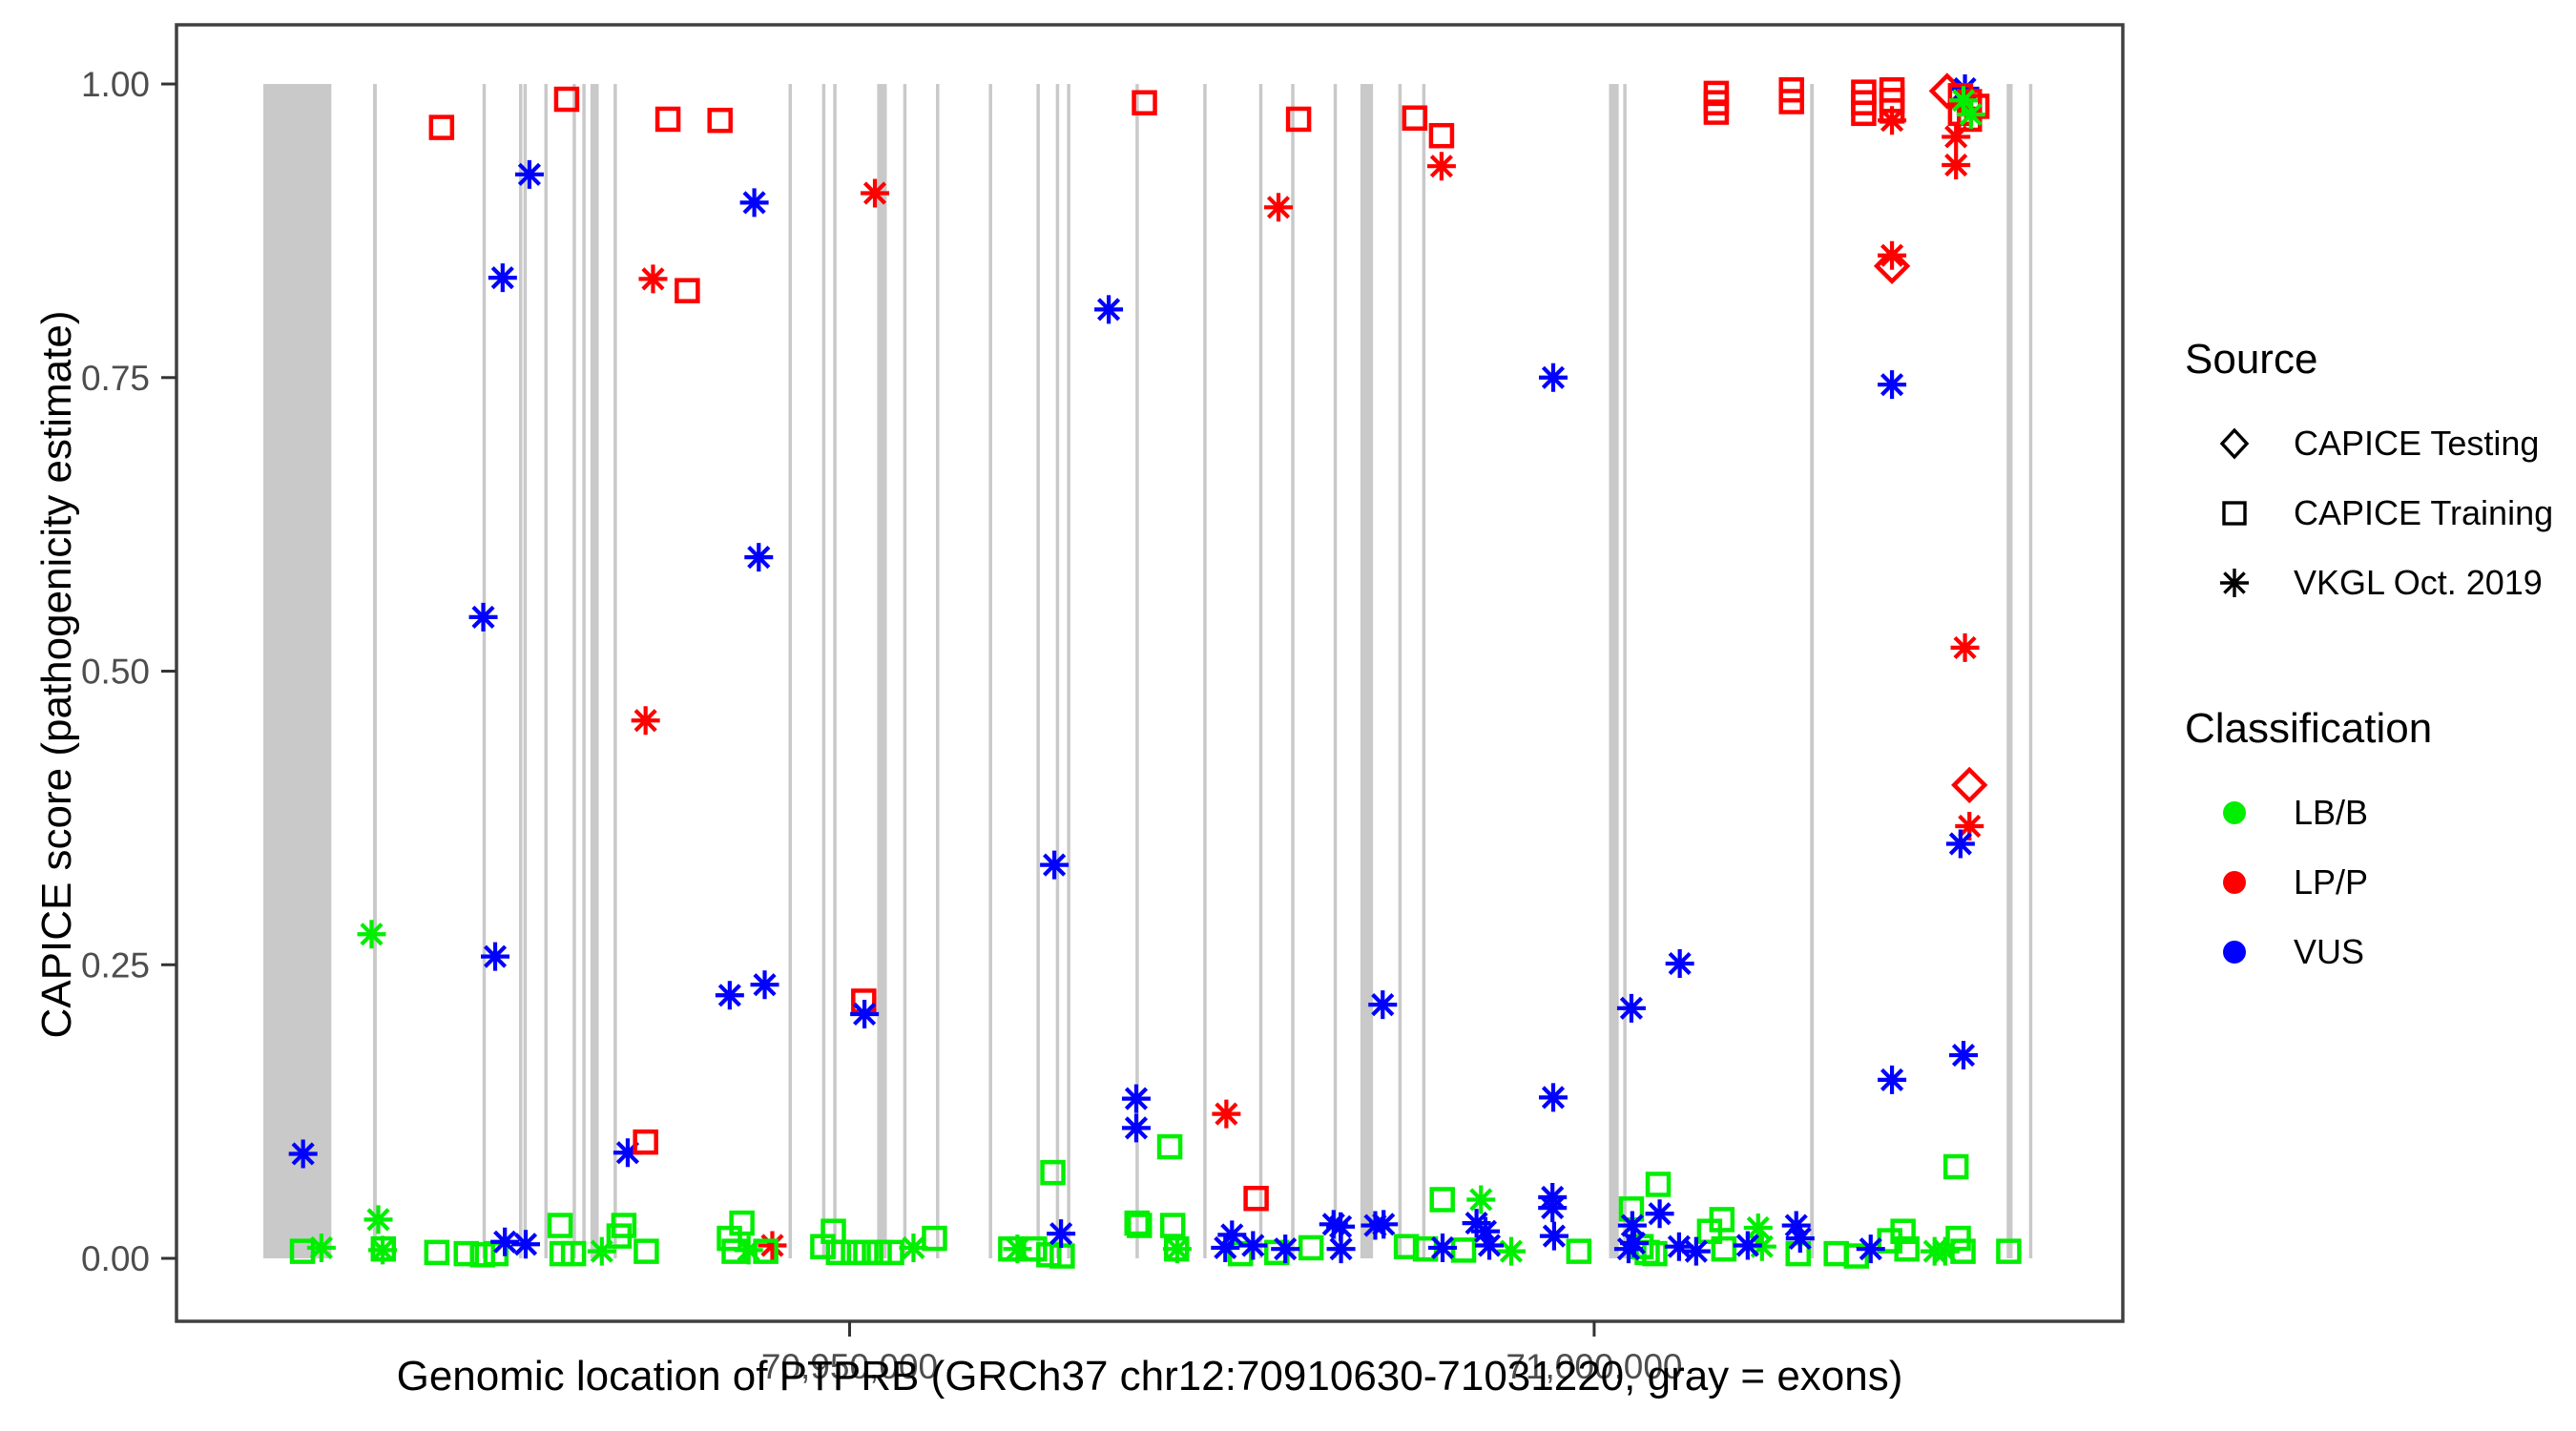 This screenshot has height=1431, width=2576. Describe the element at coordinates (2380, 951) in the screenshot. I see `legend-item-vus: VUS` at that location.